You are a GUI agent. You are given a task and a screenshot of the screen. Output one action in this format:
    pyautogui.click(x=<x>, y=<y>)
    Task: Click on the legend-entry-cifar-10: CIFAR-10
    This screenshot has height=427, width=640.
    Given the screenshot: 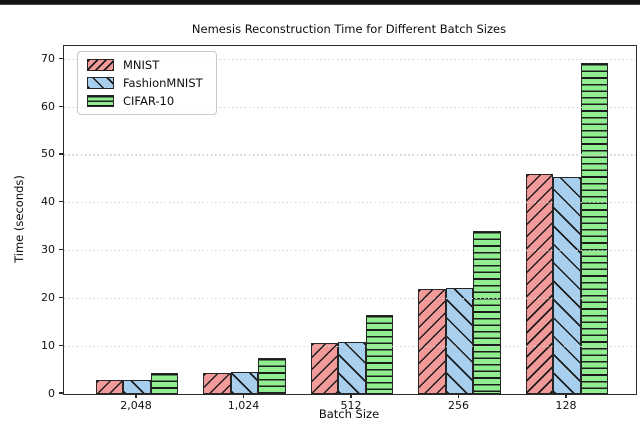 What is the action you would take?
    pyautogui.click(x=145, y=101)
    